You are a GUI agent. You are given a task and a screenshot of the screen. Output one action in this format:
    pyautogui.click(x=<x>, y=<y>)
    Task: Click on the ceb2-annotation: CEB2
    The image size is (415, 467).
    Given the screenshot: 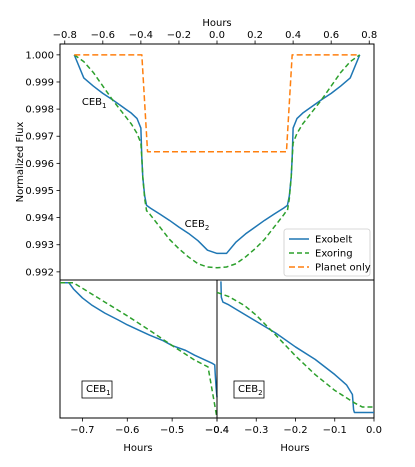 What is the action you would take?
    pyautogui.click(x=249, y=389)
    